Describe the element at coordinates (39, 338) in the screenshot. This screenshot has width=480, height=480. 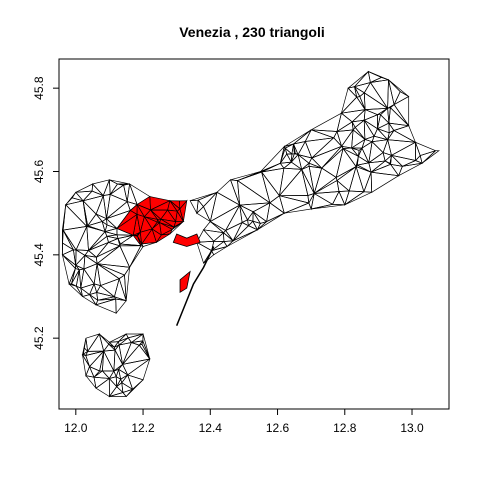
I see `y-tick-label: 45.2` at that location.